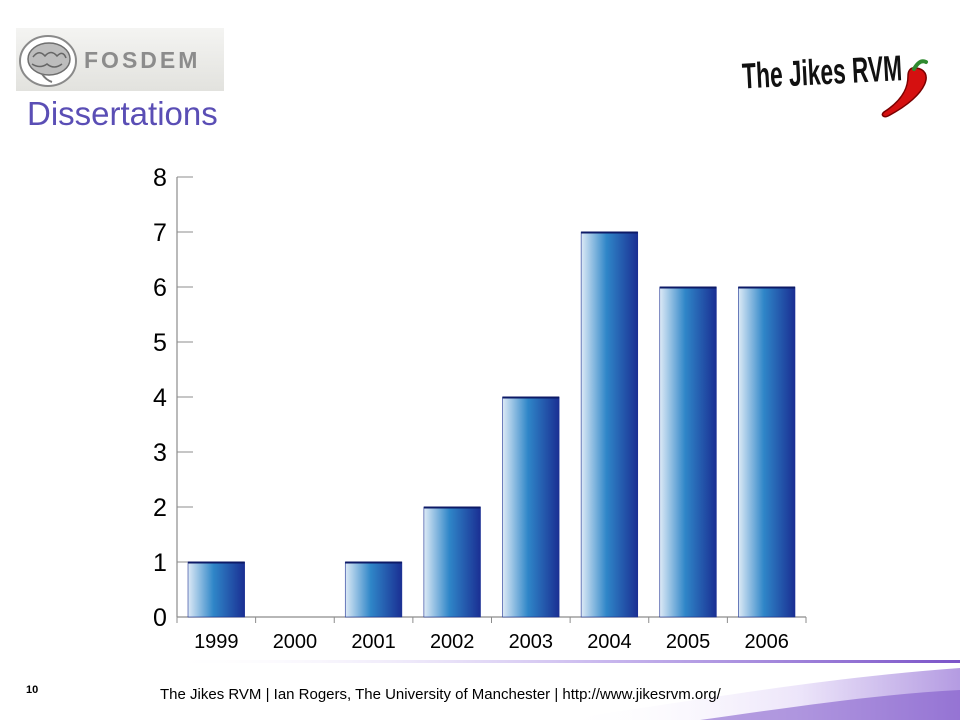 The image size is (960, 720). I want to click on y-tick-label: 3, so click(160, 453).